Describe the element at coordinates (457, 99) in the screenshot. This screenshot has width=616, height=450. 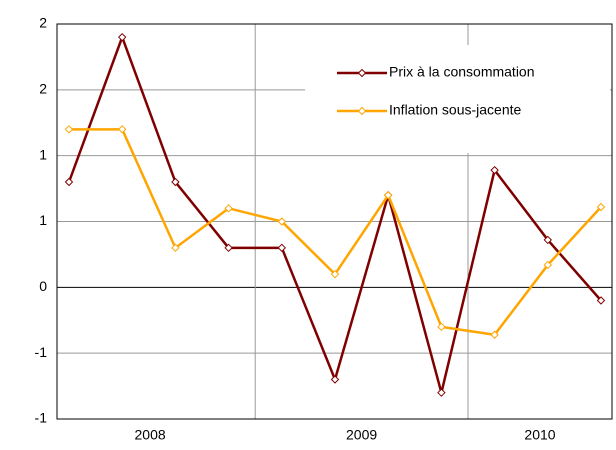
I see `legend-box` at that location.